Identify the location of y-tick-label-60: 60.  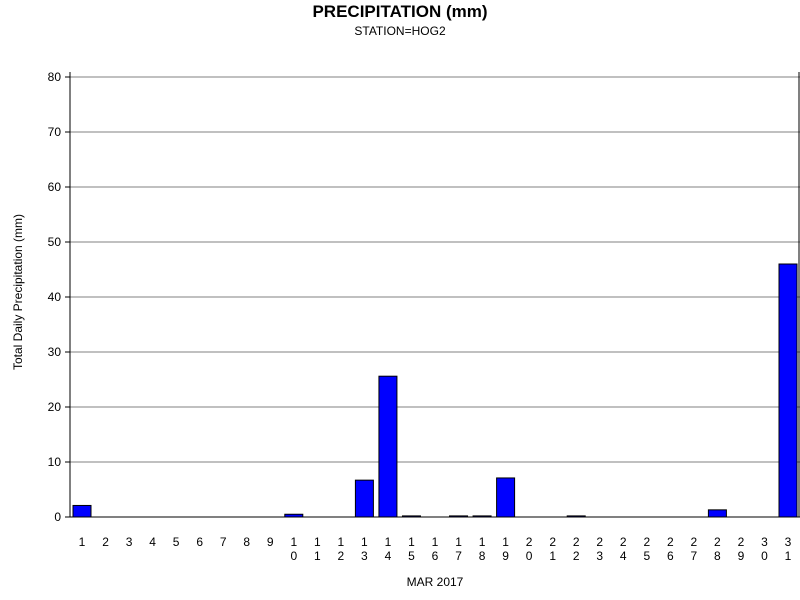
(55, 187).